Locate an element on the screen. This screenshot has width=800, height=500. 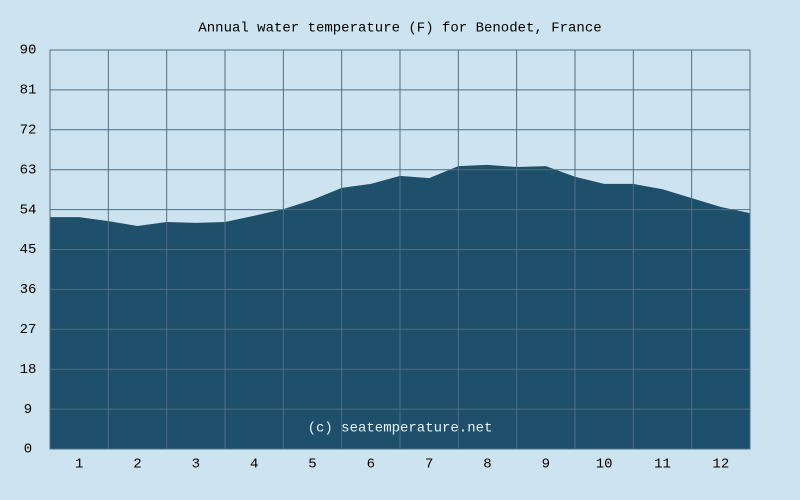
x-tick-label: 11 is located at coordinates (662, 465).